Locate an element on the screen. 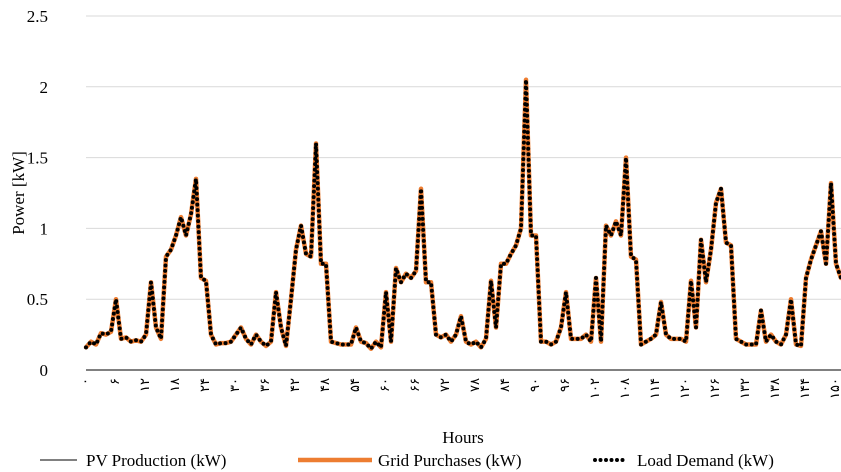  x-tick-label: ۱۳۲ is located at coordinates (744, 388).